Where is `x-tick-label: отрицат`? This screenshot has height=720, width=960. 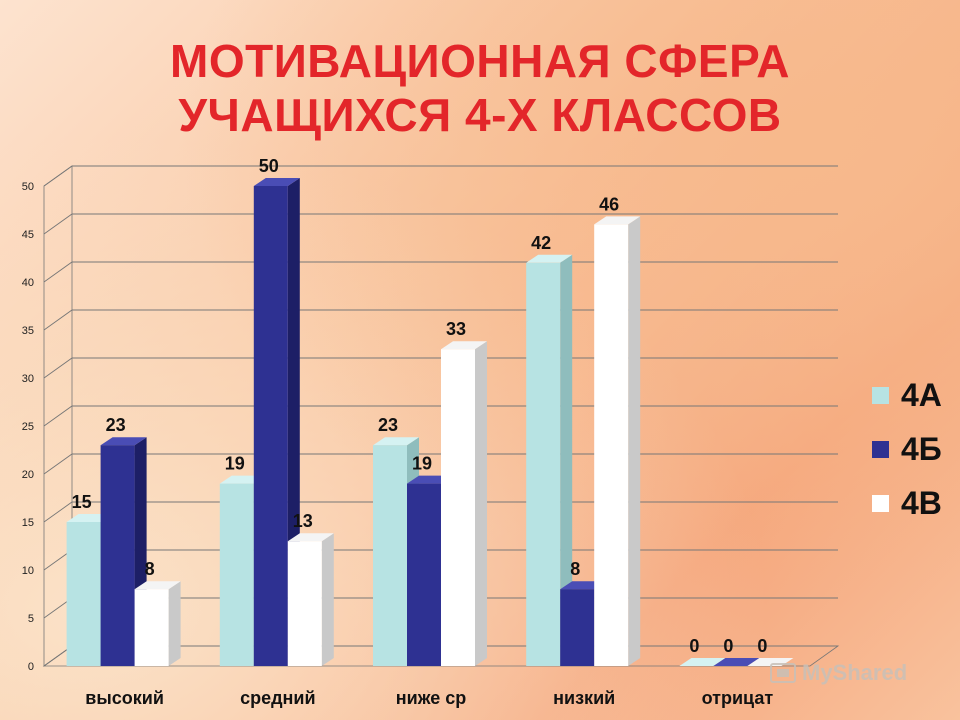
x-tick-label: отрицат is located at coordinates (738, 698).